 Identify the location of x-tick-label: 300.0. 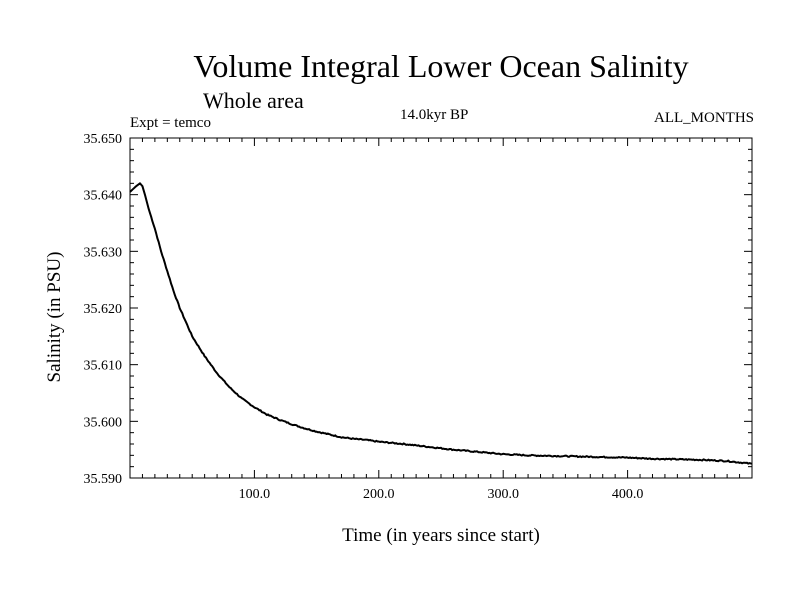
(503, 494).